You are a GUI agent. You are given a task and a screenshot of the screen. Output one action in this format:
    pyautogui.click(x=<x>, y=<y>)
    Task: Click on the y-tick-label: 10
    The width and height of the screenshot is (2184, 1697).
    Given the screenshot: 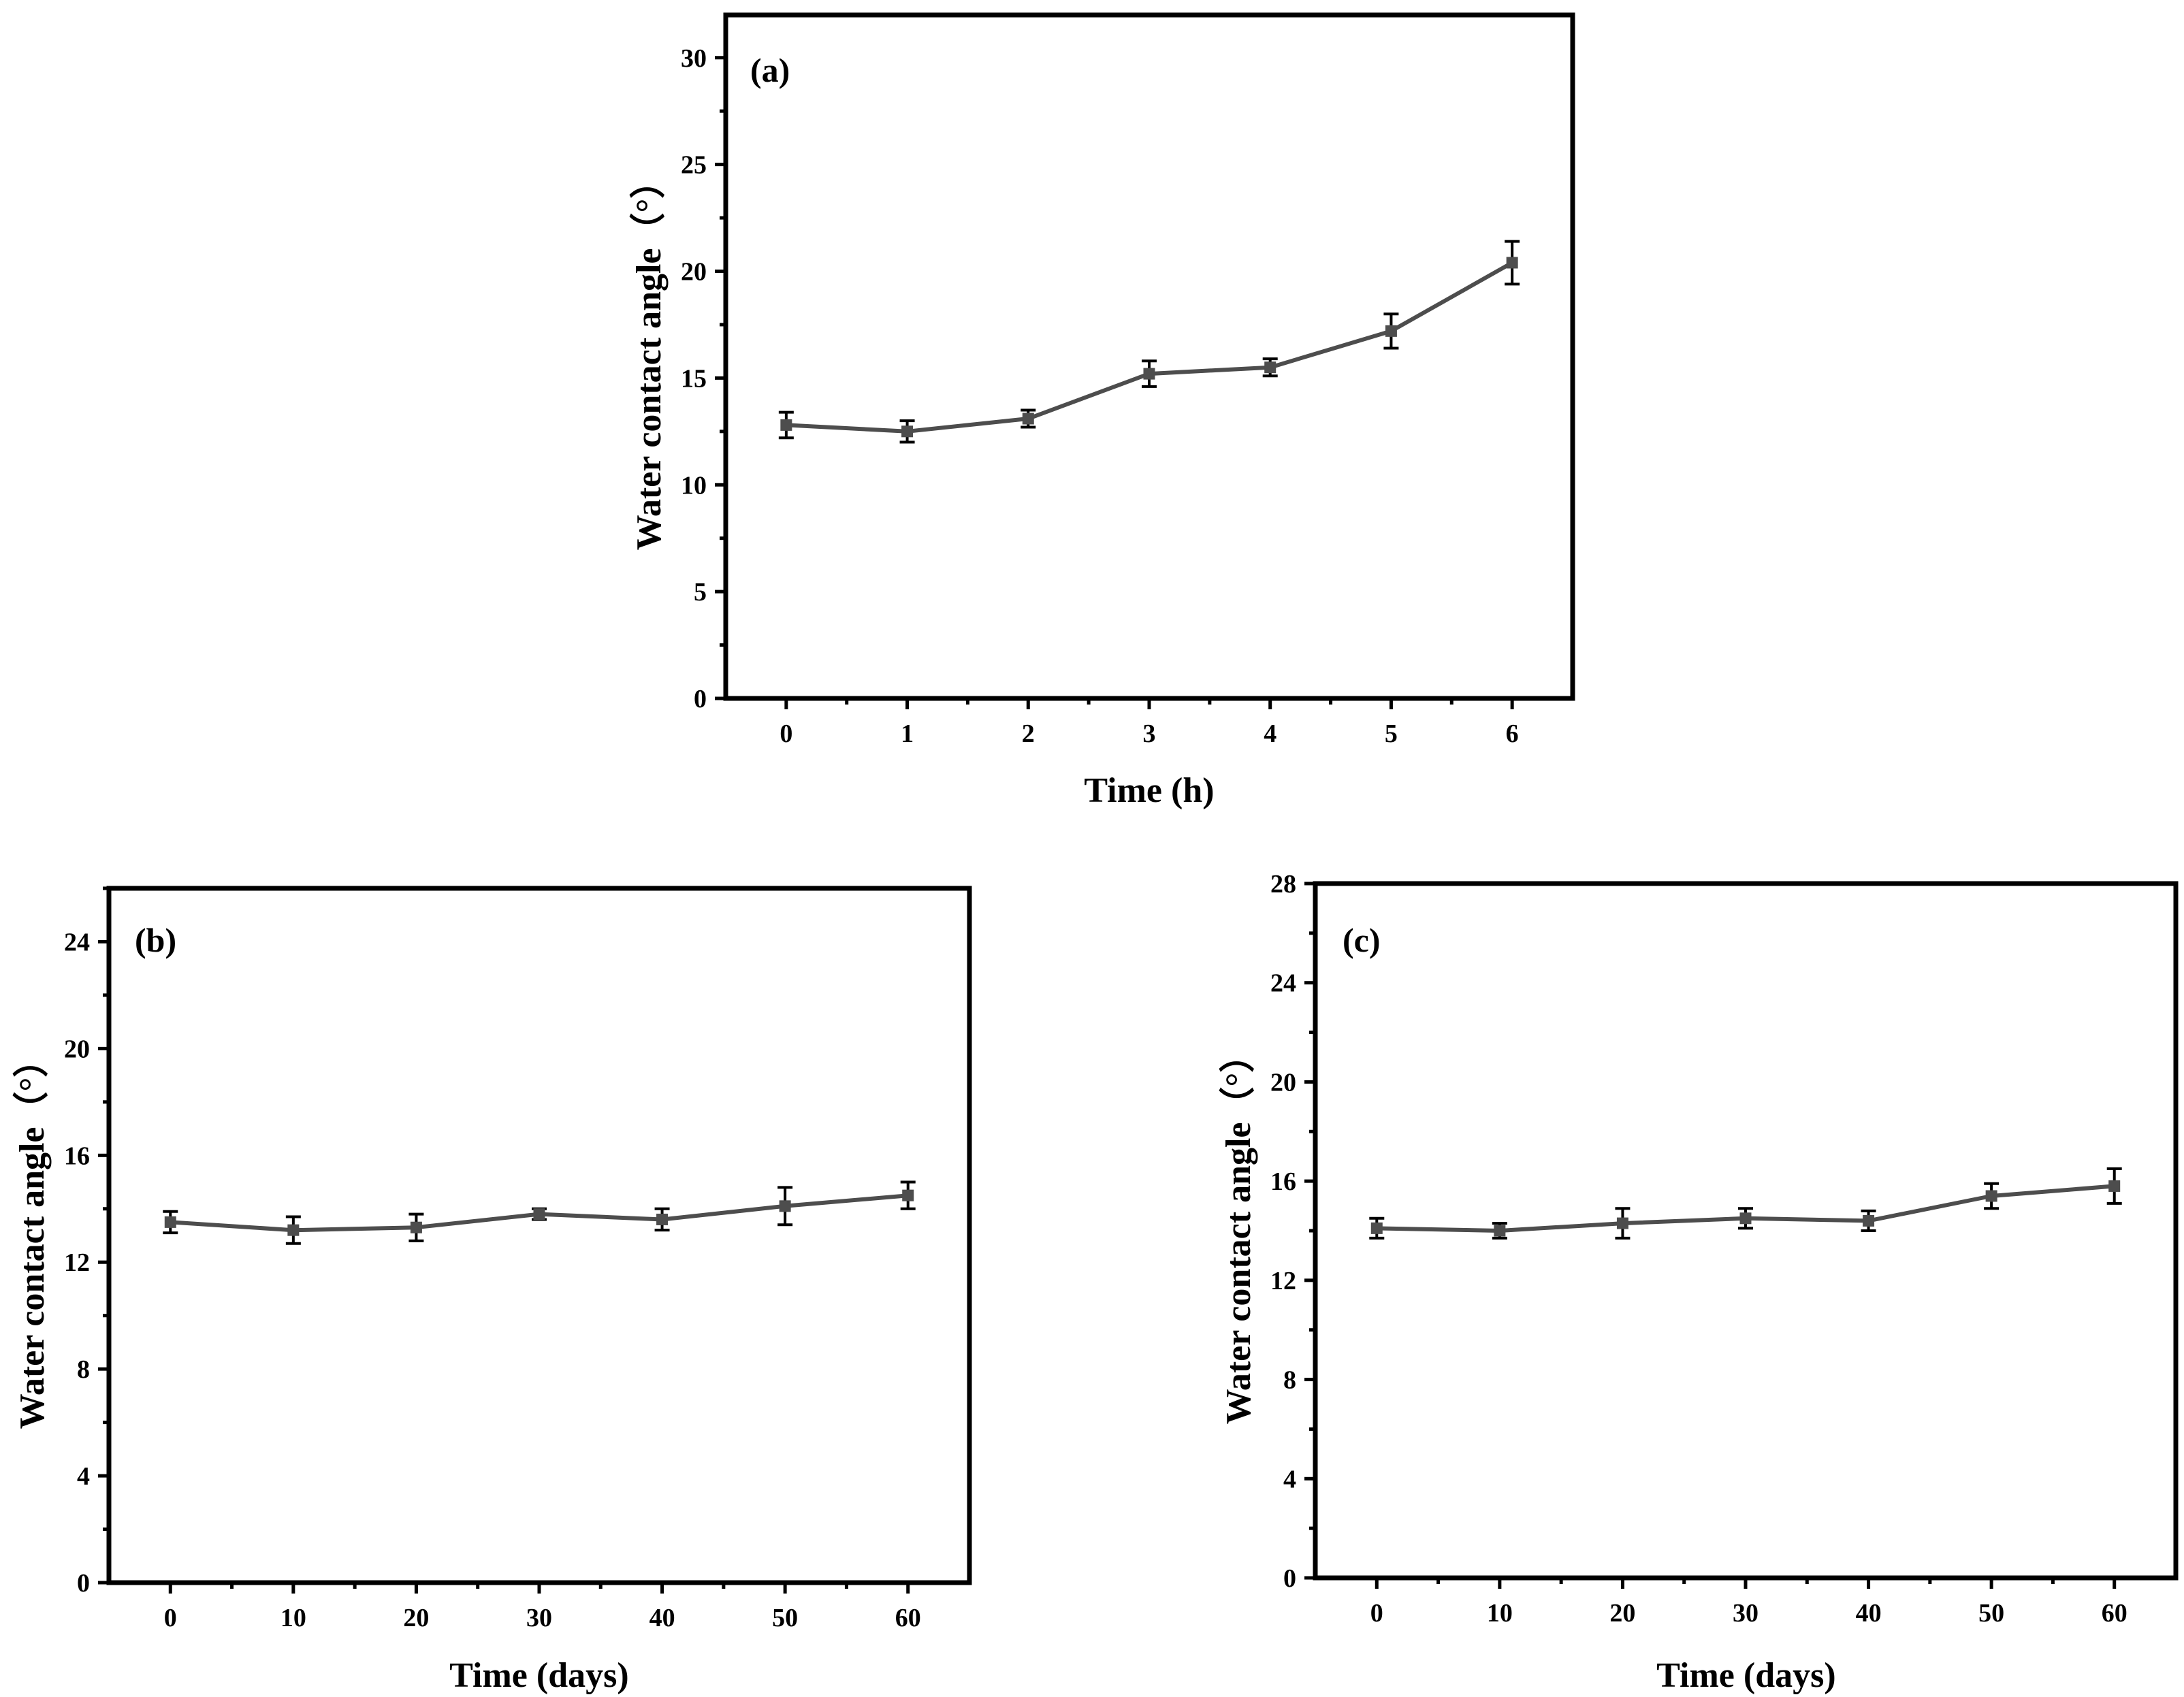 What is the action you would take?
    pyautogui.click(x=694, y=485)
    